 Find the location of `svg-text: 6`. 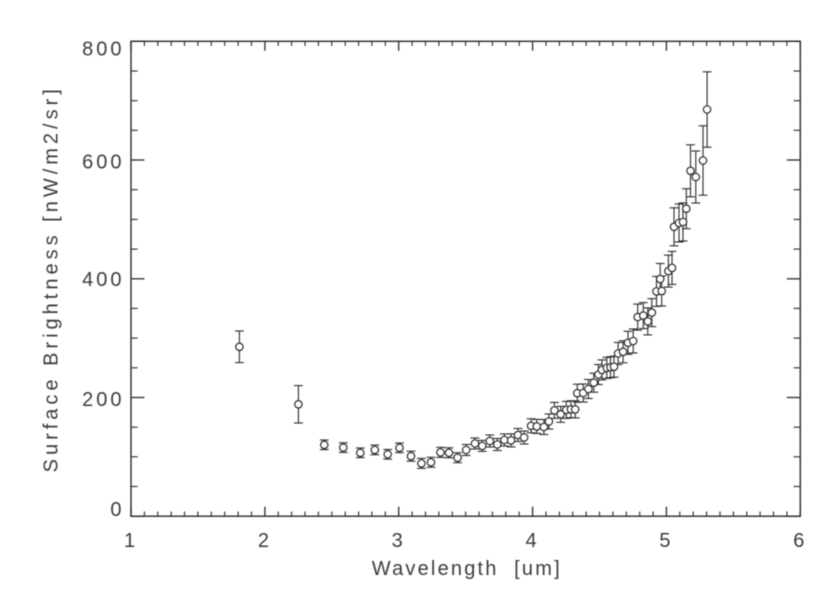

svg-text: 6 is located at coordinates (800, 541).